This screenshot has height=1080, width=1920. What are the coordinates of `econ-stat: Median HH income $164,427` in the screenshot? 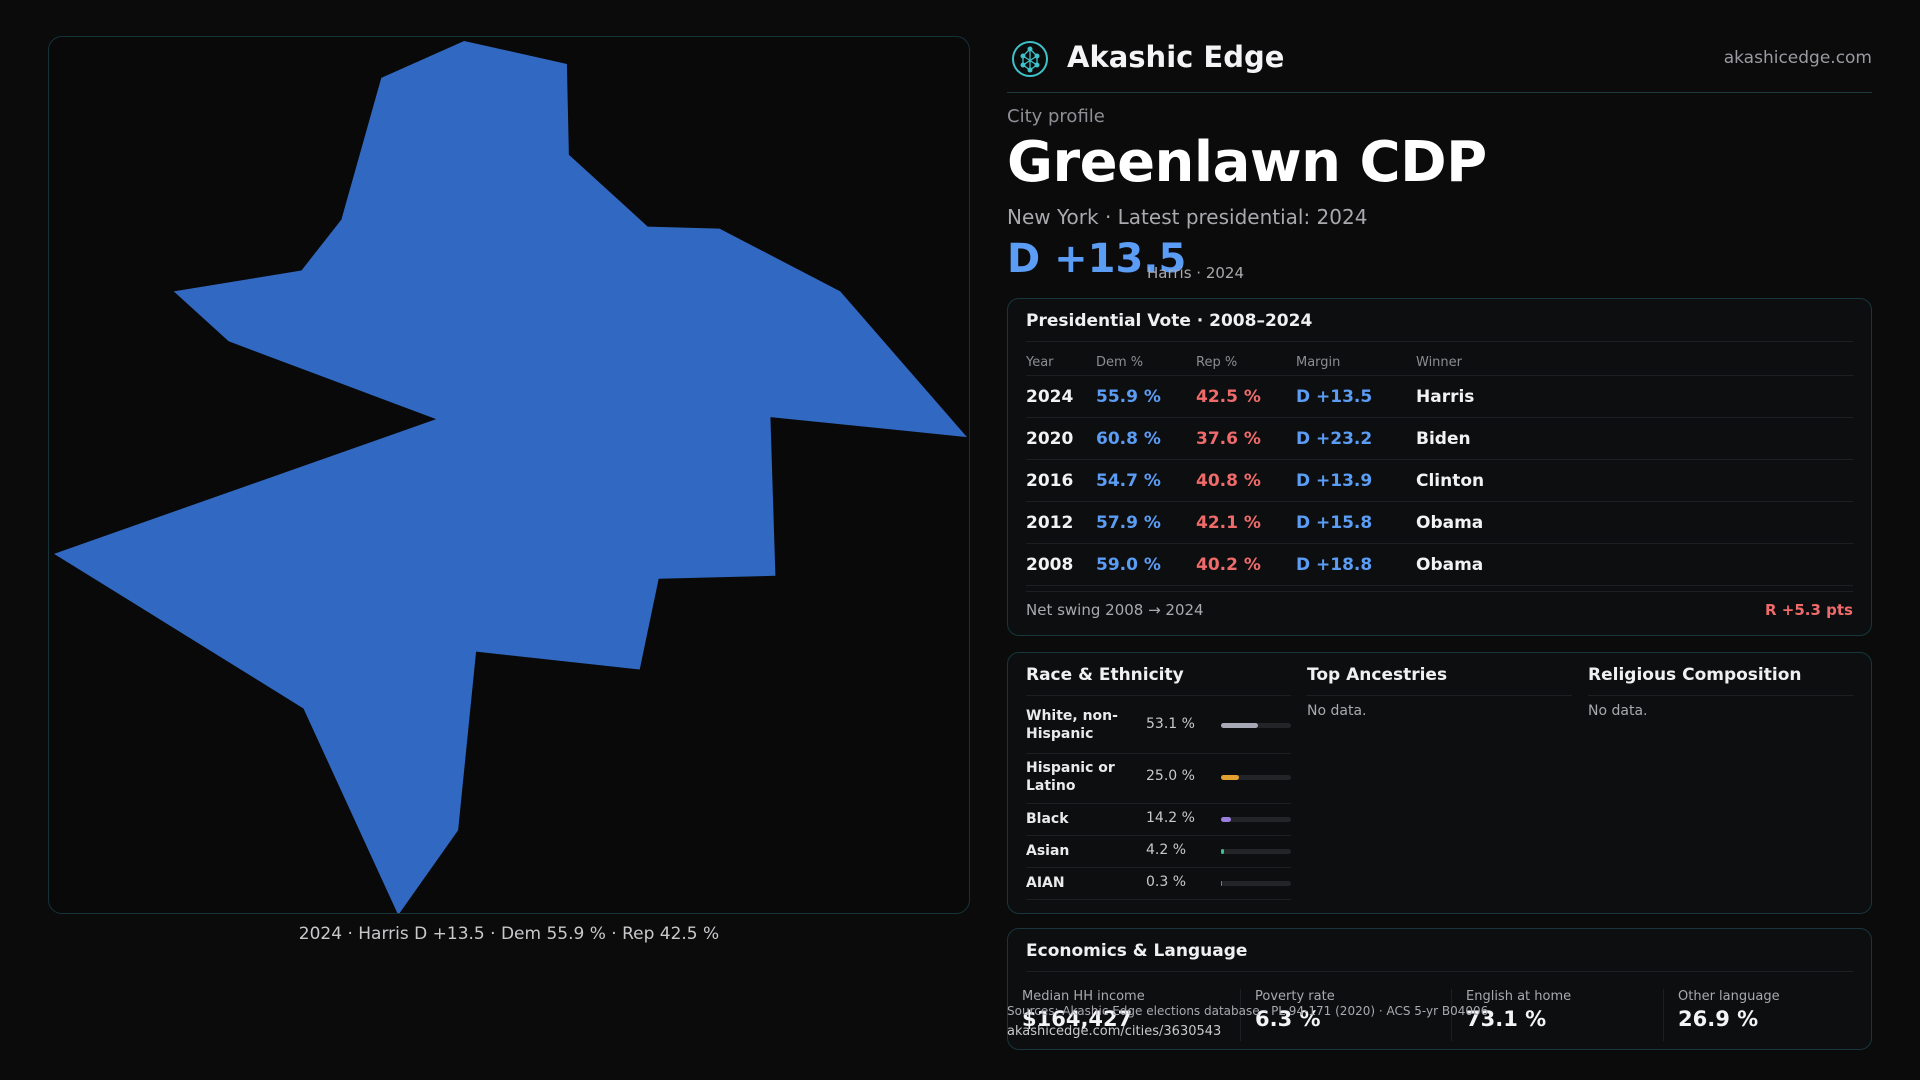 It's located at (1113, 1015).